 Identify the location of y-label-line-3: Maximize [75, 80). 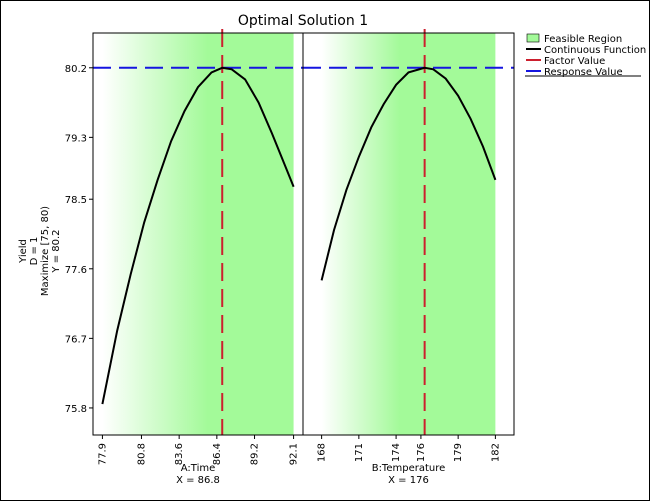
(45, 251).